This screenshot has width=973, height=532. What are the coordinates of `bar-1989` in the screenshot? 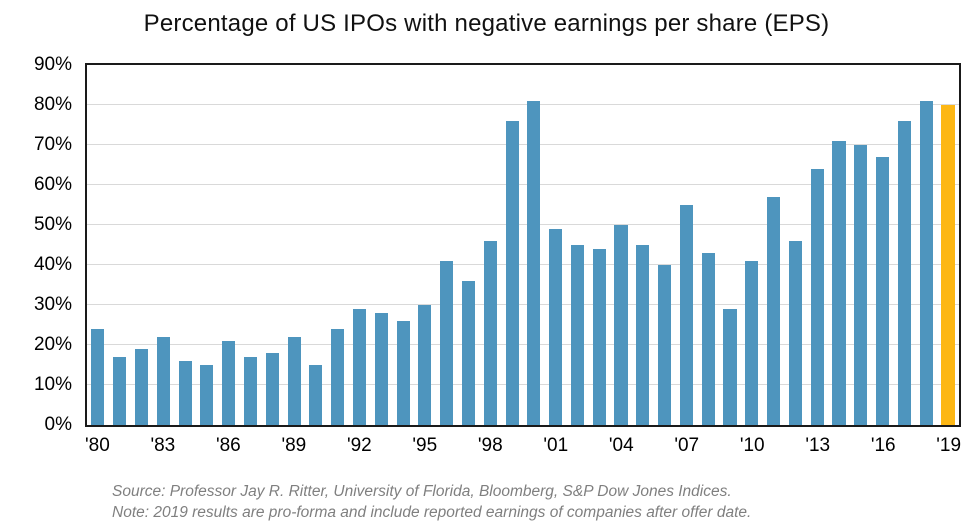 It's located at (294, 381).